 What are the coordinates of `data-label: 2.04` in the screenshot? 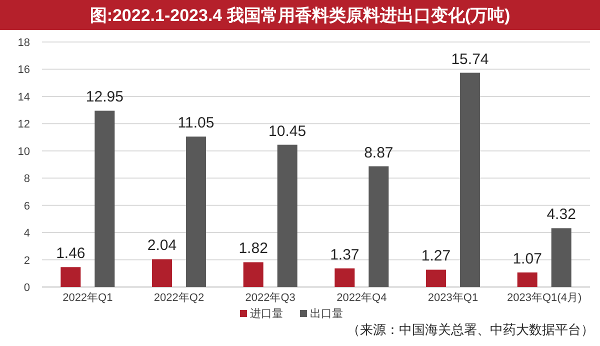 It's located at (162, 245).